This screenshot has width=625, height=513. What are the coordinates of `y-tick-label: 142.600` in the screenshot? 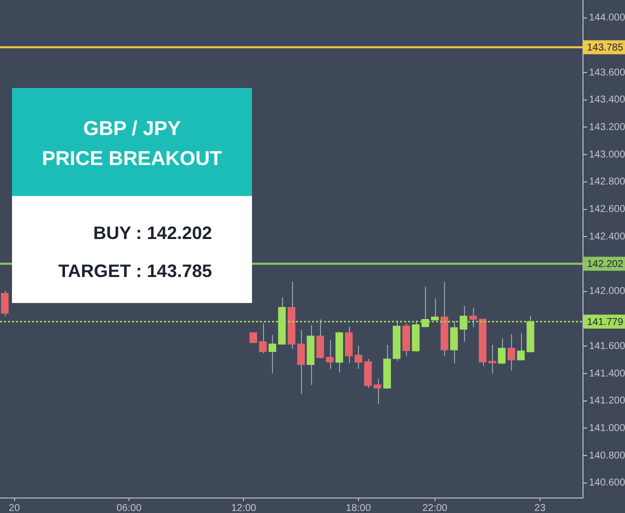 It's located at (607, 210).